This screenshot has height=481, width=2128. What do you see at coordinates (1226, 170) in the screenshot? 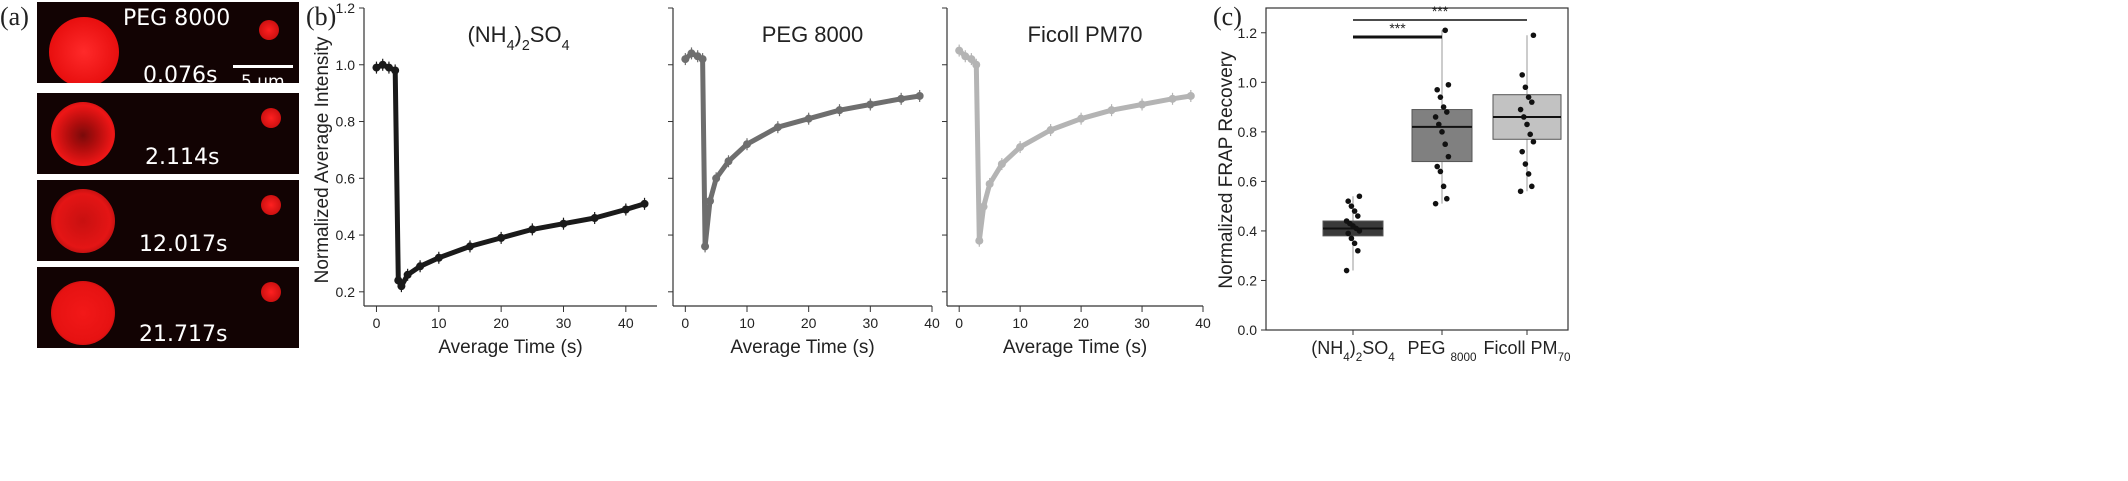
I see `y-axis-title: Normalized FRAP Recovery` at bounding box center [1226, 170].